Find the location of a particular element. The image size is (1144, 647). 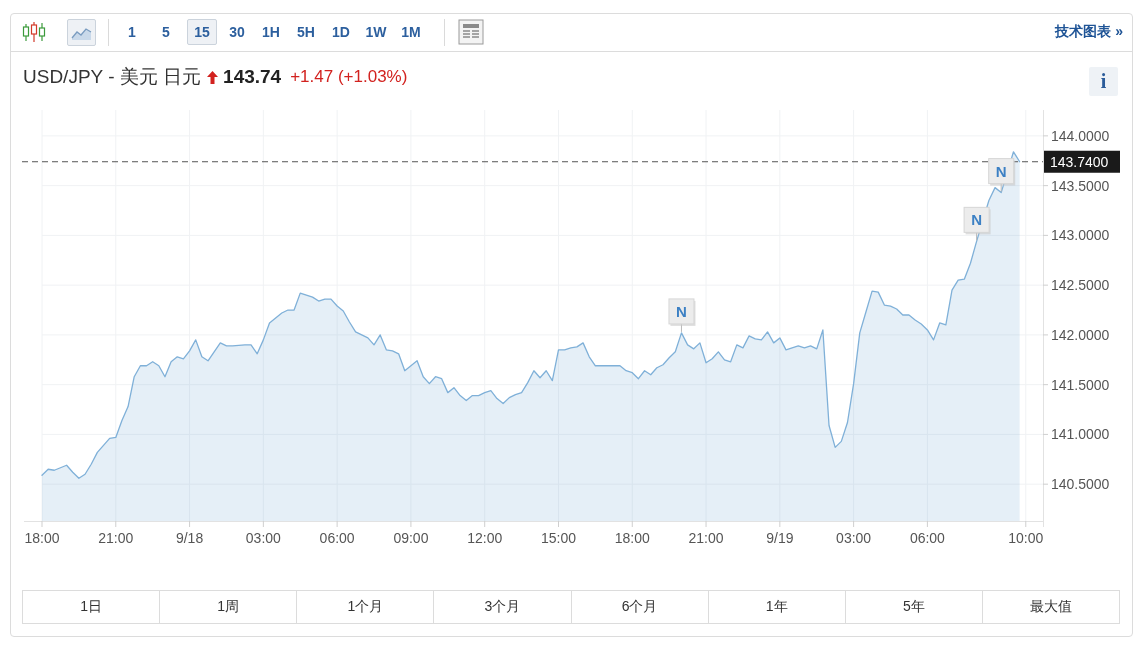

text: 技术图表 » is located at coordinates (1089, 32).